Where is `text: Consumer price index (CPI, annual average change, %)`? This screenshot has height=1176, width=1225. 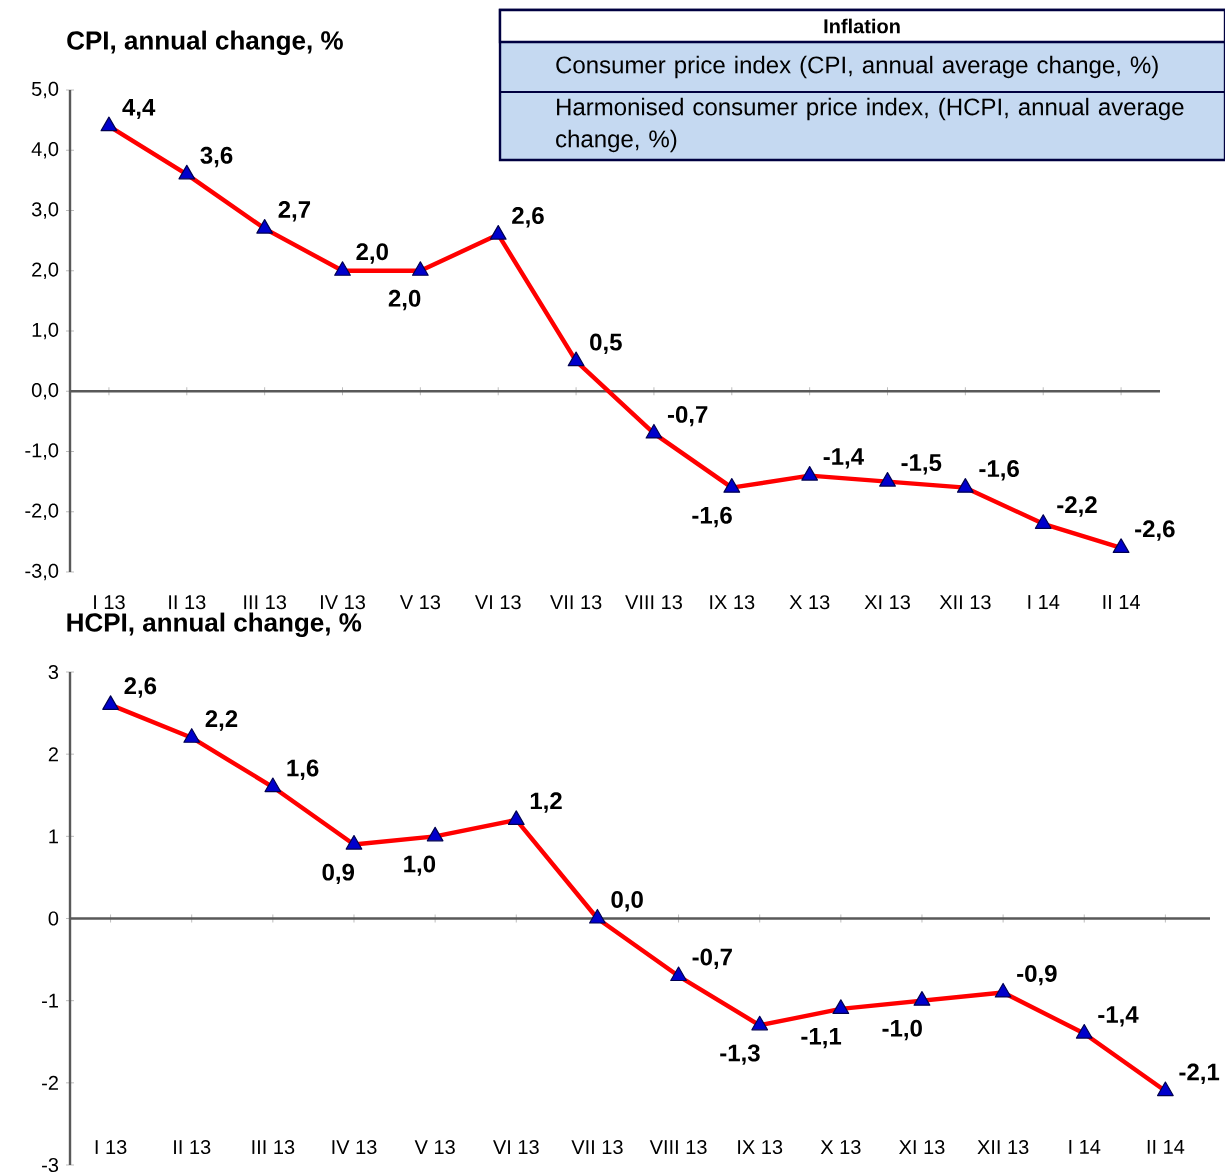 text: Consumer price index (CPI, annual average change, %) is located at coordinates (857, 67).